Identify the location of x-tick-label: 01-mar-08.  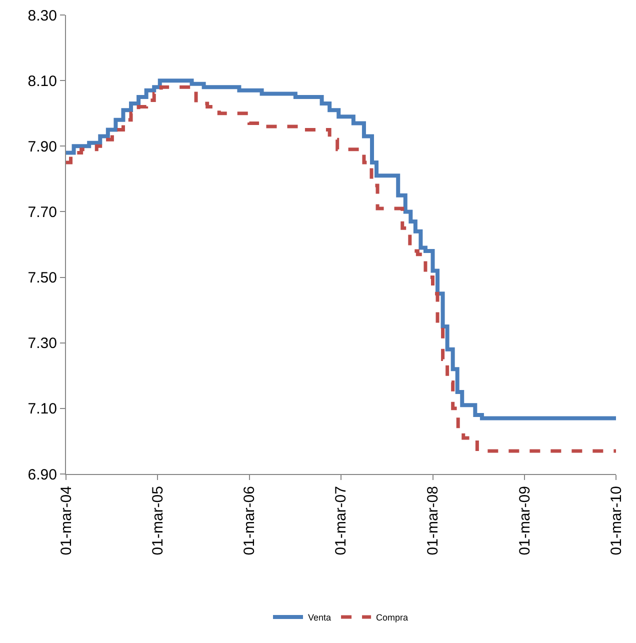
(433, 521).